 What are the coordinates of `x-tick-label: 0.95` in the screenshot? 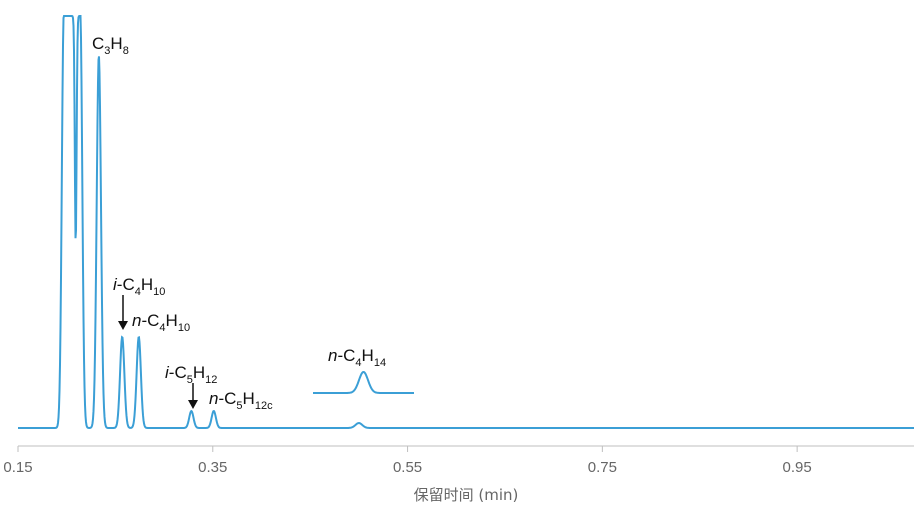 It's located at (797, 467).